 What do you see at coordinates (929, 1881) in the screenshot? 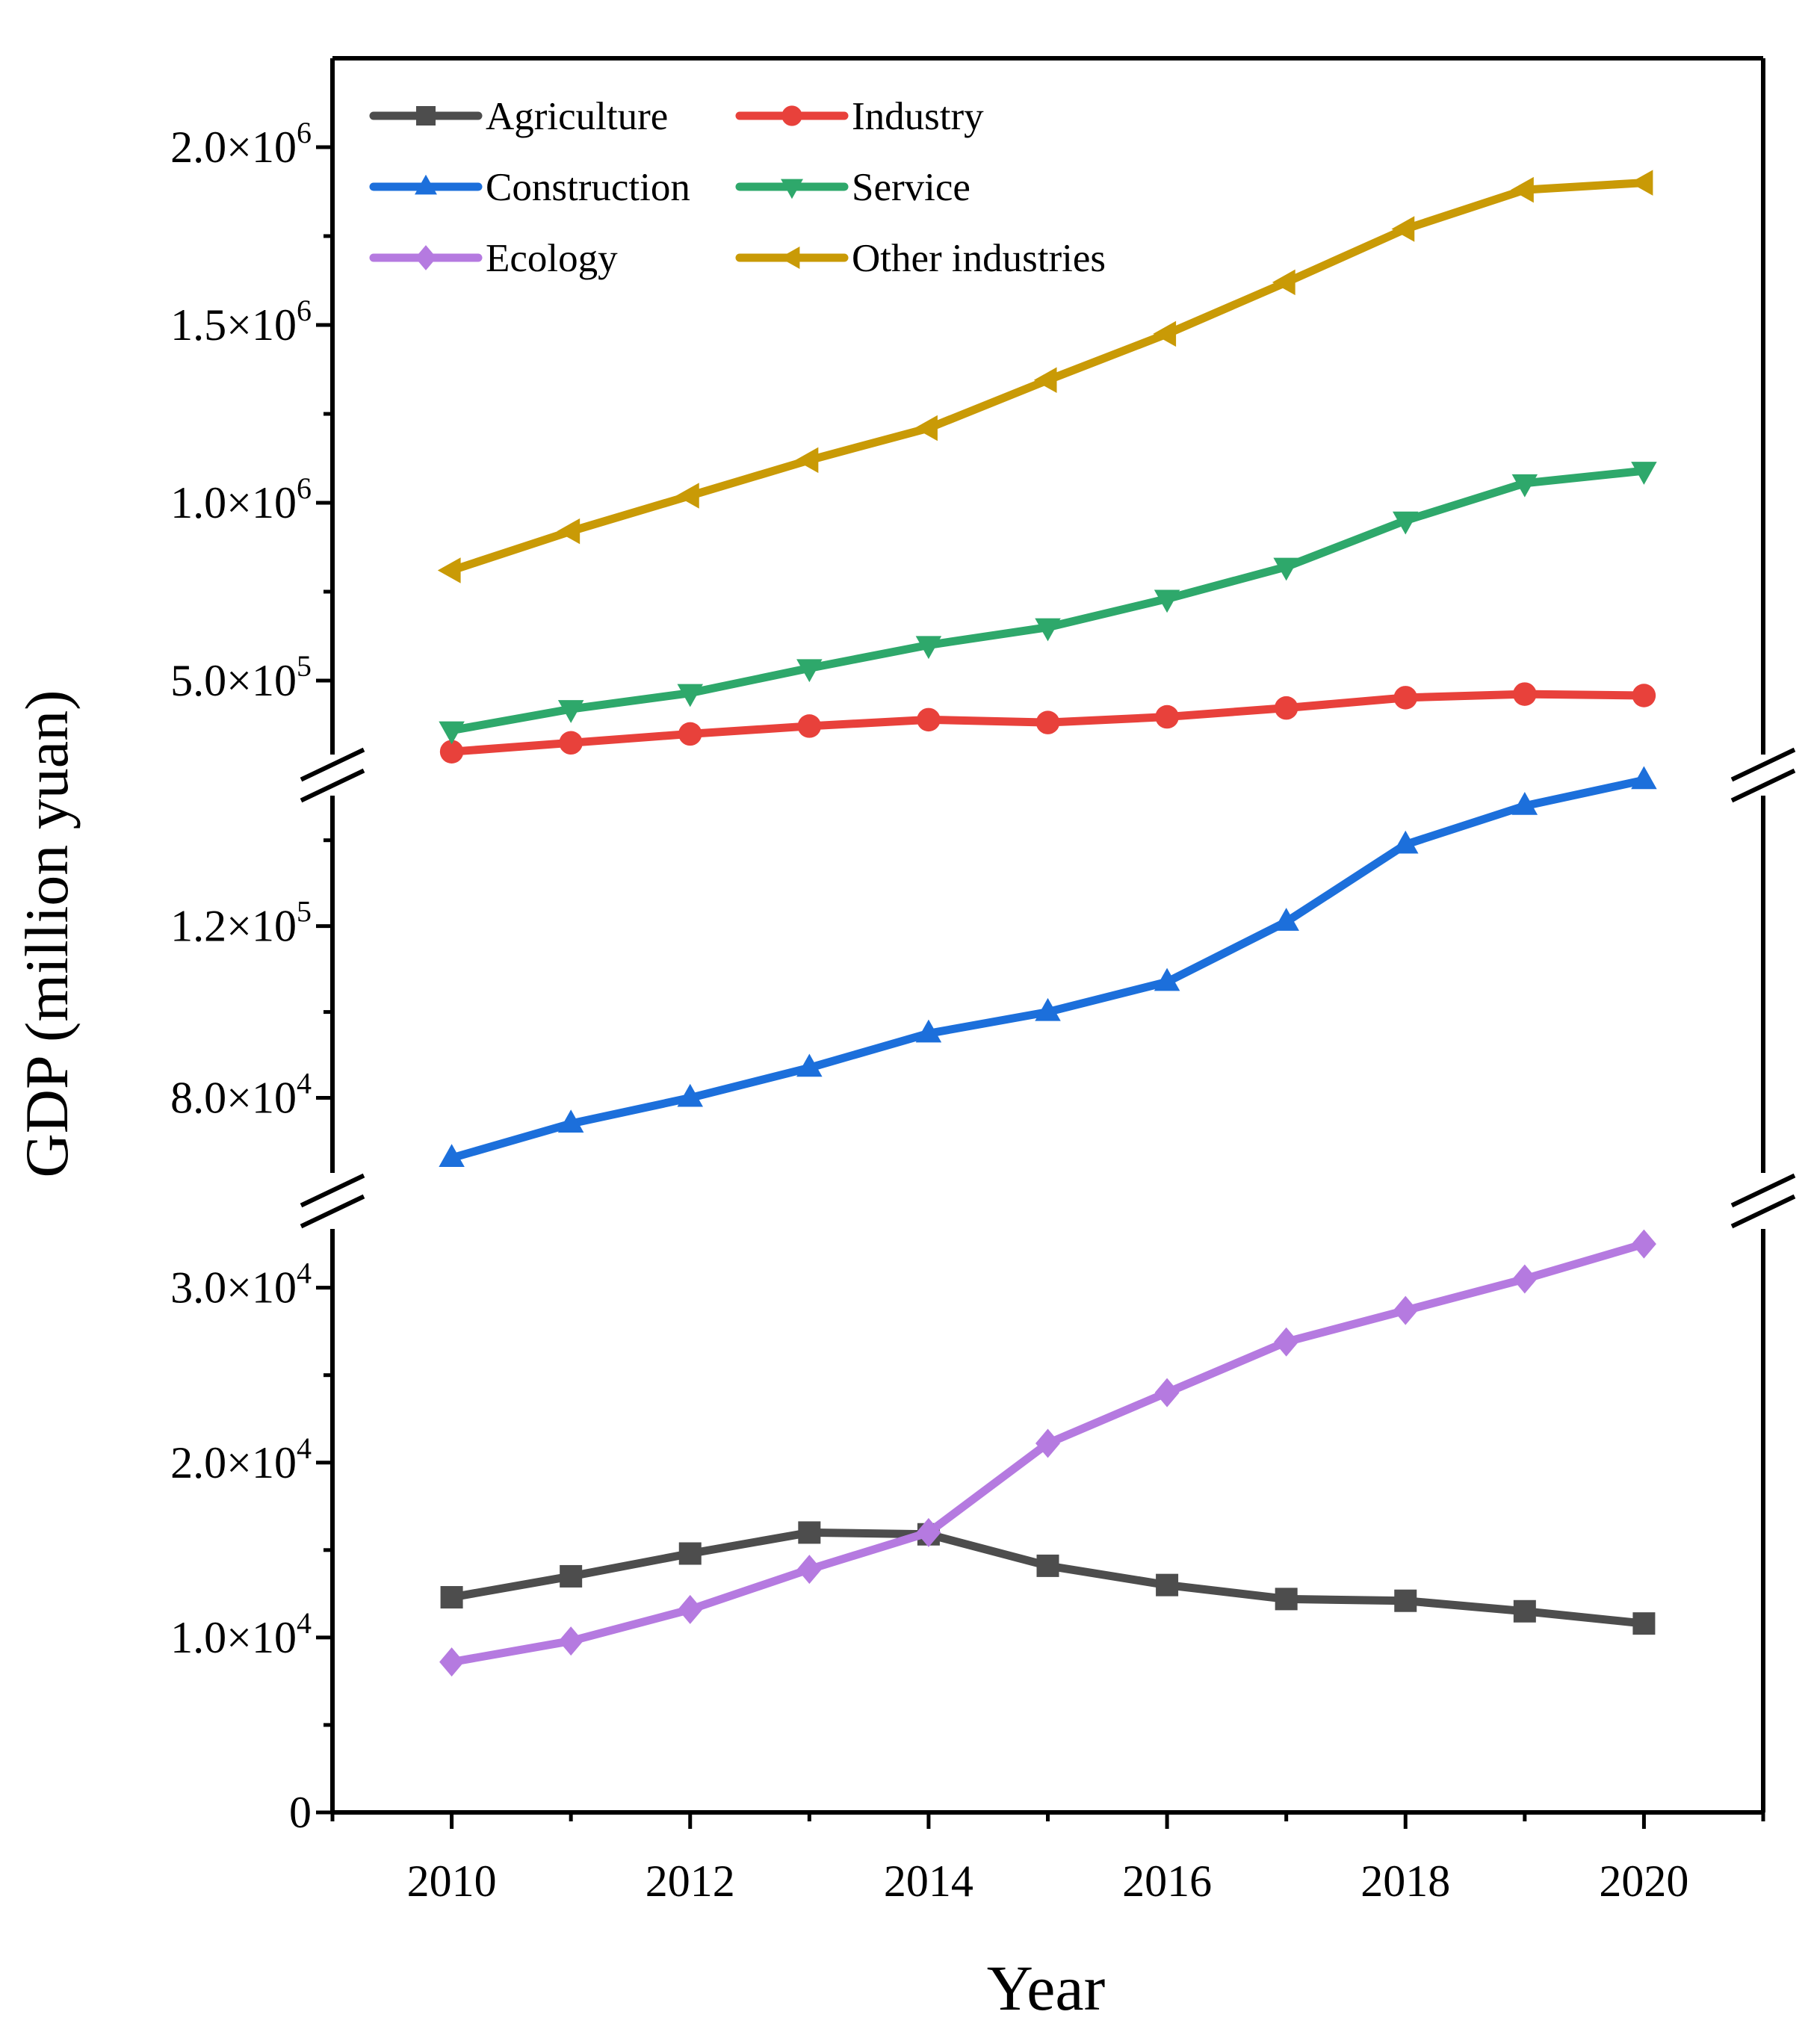
I see `x-tick-label: 2014` at bounding box center [929, 1881].